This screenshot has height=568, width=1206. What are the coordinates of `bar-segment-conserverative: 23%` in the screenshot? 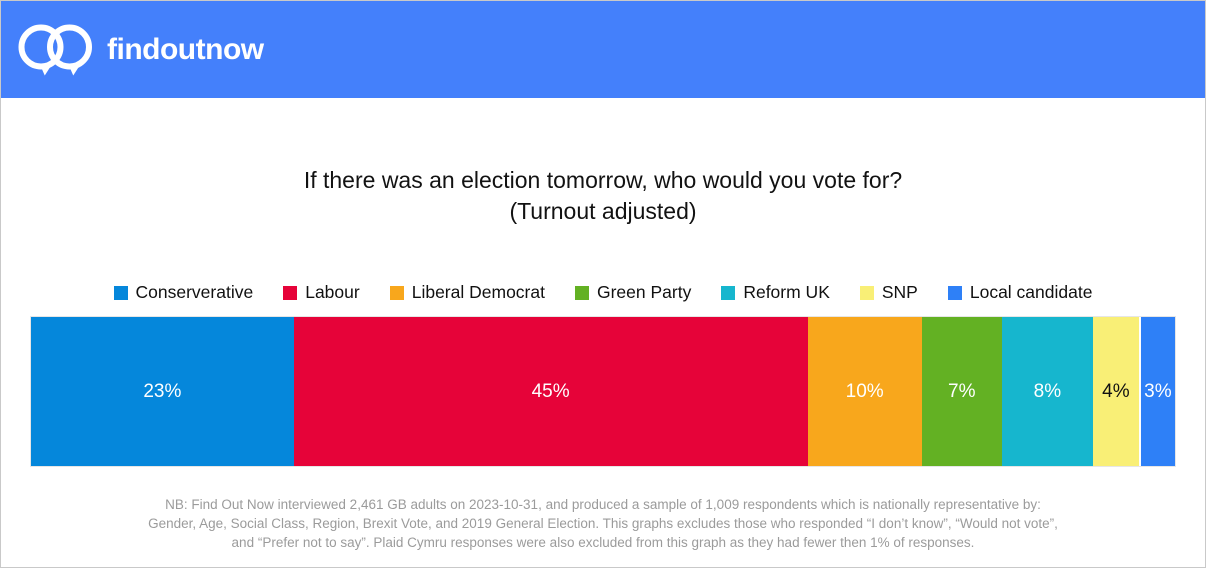 It's located at (162, 391).